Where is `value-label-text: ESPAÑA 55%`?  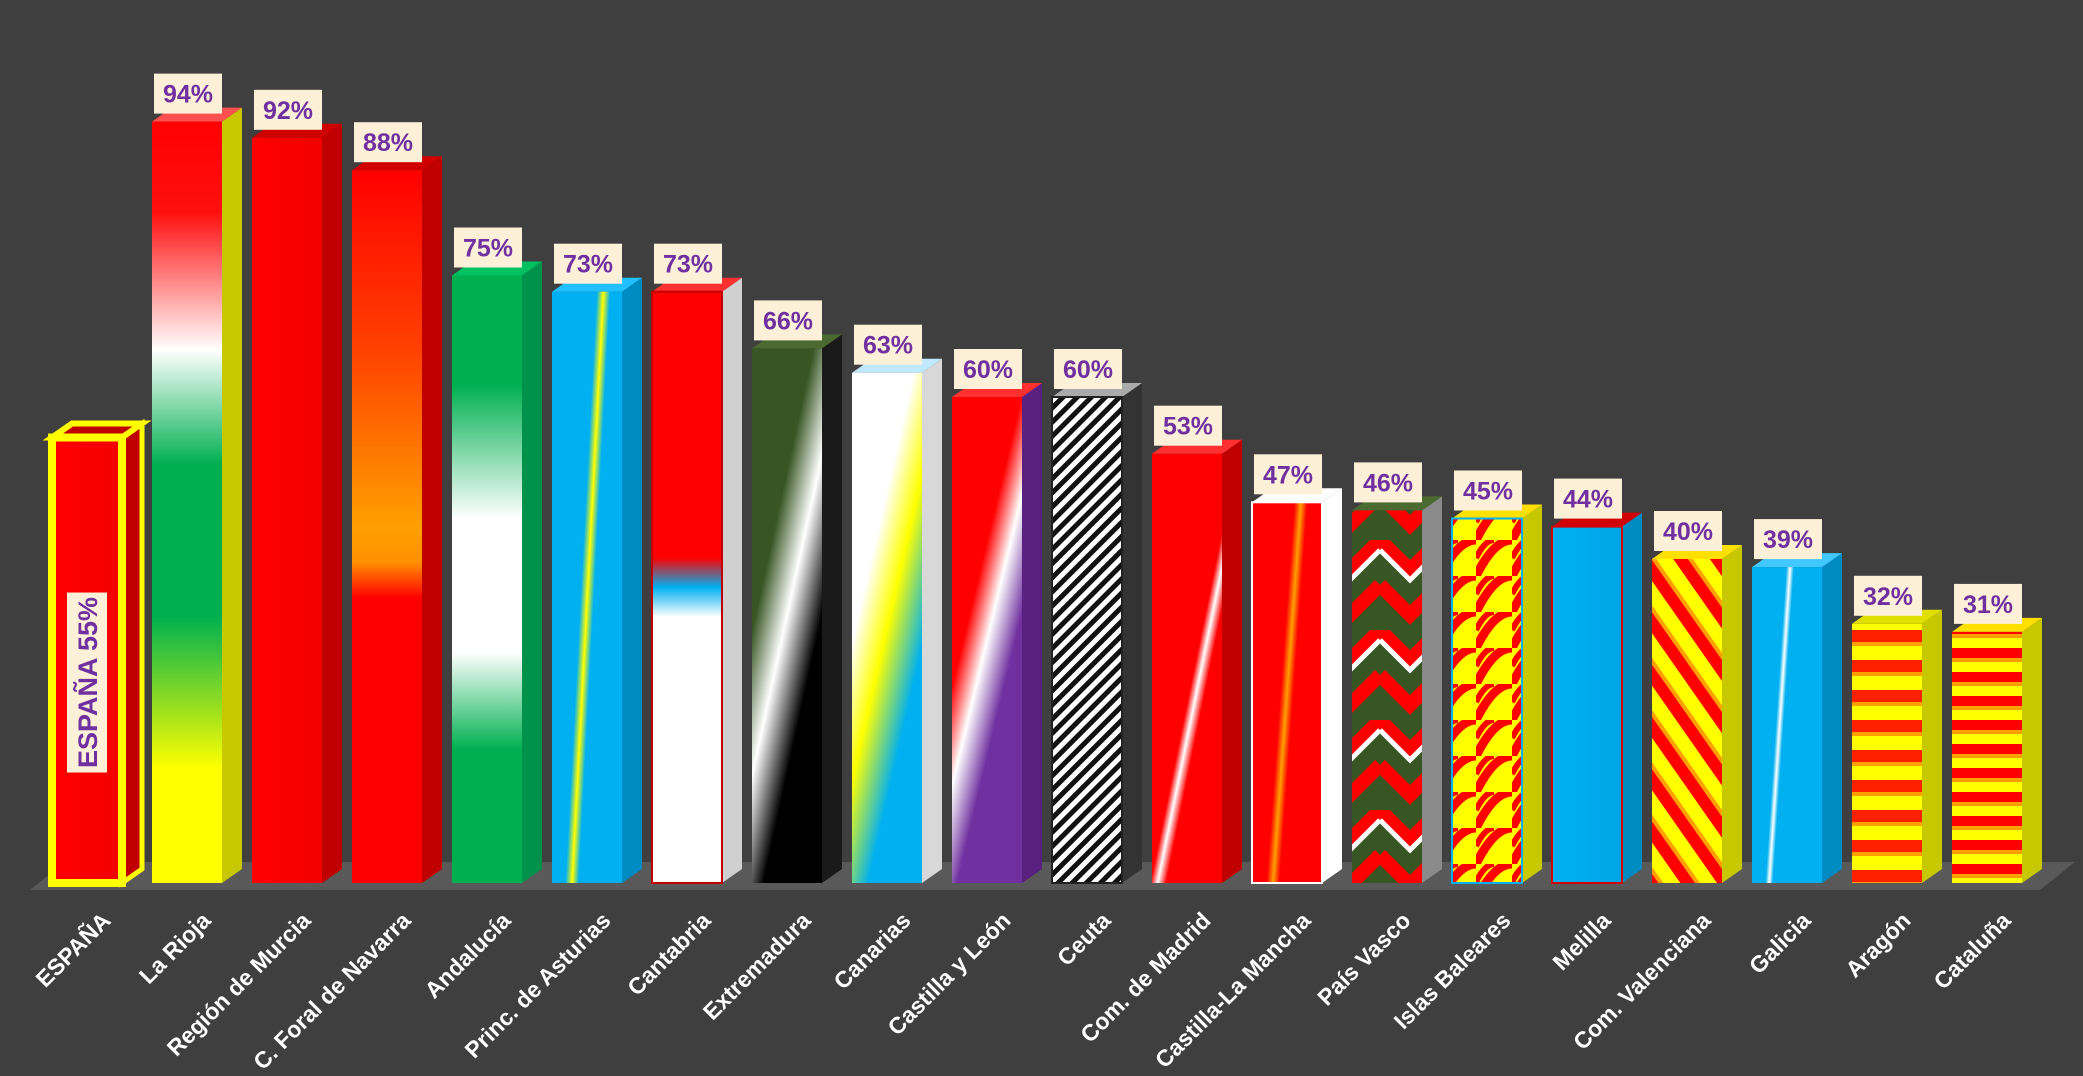
value-label-text: ESPAÑA 55% is located at coordinates (87, 682).